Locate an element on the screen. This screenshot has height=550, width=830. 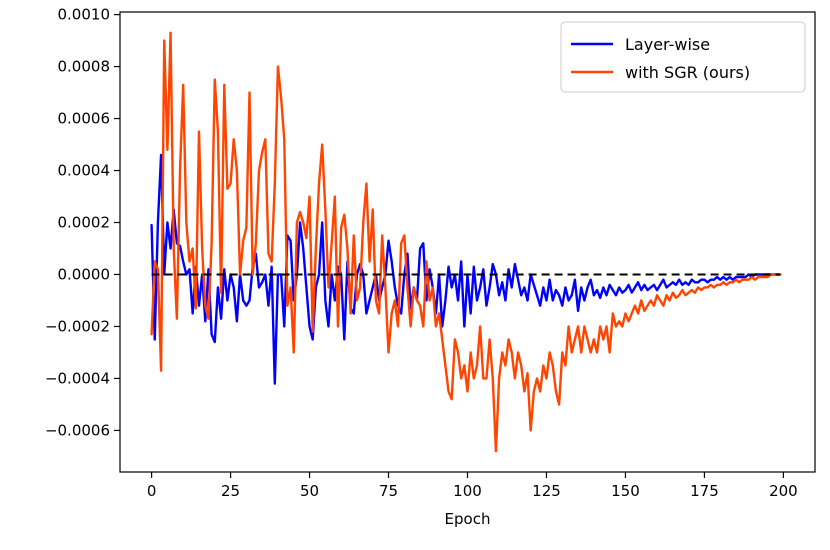
y-tick-label: −0.0004 is located at coordinates (77, 378).